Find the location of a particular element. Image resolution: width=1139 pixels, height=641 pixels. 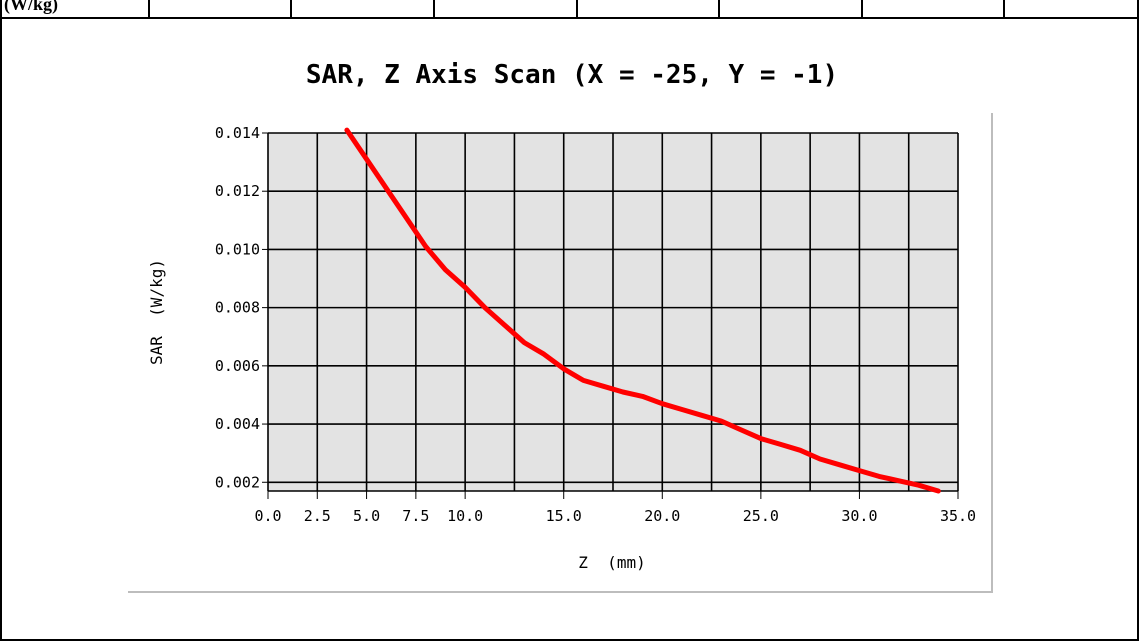

x-tick-label: 35.0 is located at coordinates (958, 516).